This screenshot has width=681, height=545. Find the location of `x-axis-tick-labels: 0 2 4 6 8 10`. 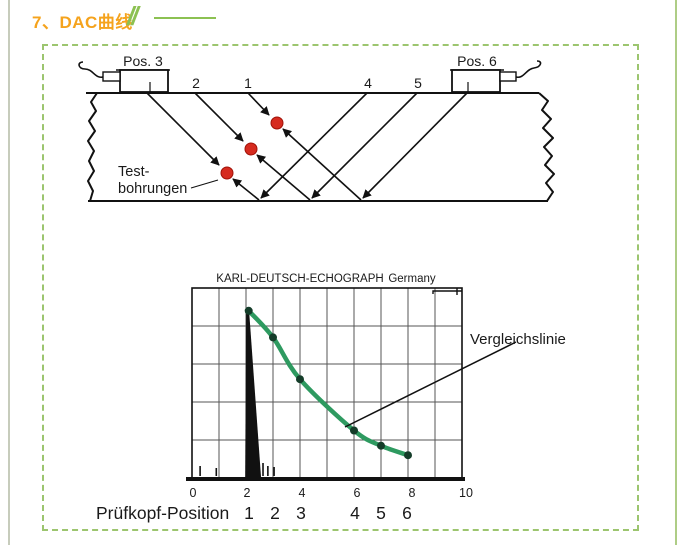

x-axis-tick-labels: 0 2 4 6 8 10 is located at coordinates (331, 493).